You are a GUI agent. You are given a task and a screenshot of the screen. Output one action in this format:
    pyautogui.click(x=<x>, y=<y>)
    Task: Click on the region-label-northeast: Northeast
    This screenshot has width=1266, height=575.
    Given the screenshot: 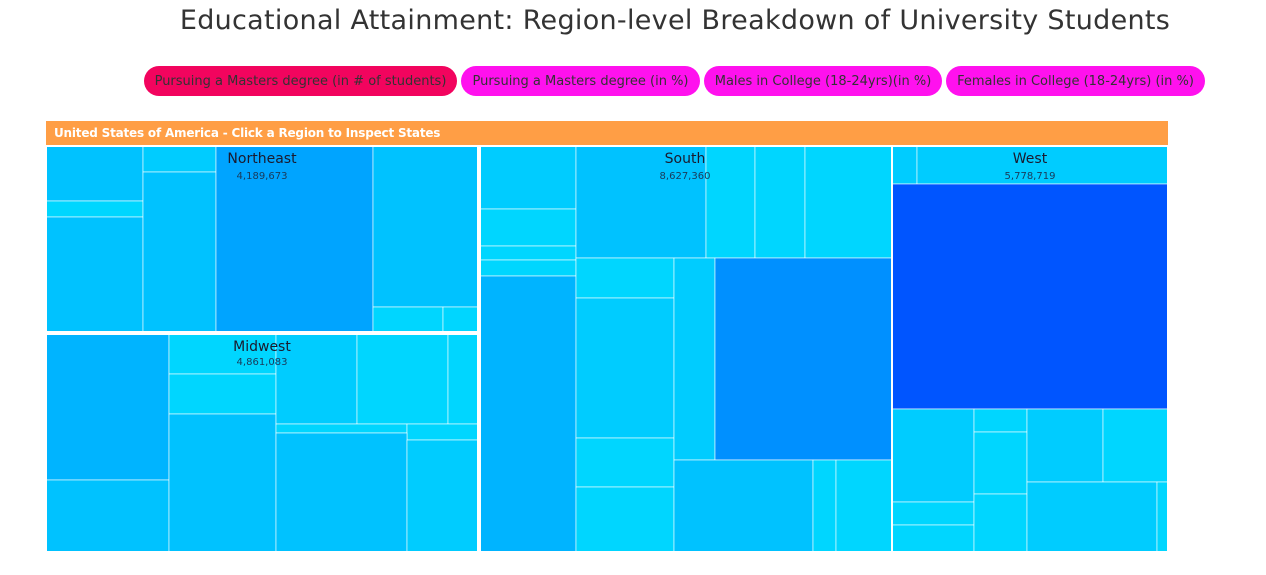 What is the action you would take?
    pyautogui.click(x=262, y=159)
    